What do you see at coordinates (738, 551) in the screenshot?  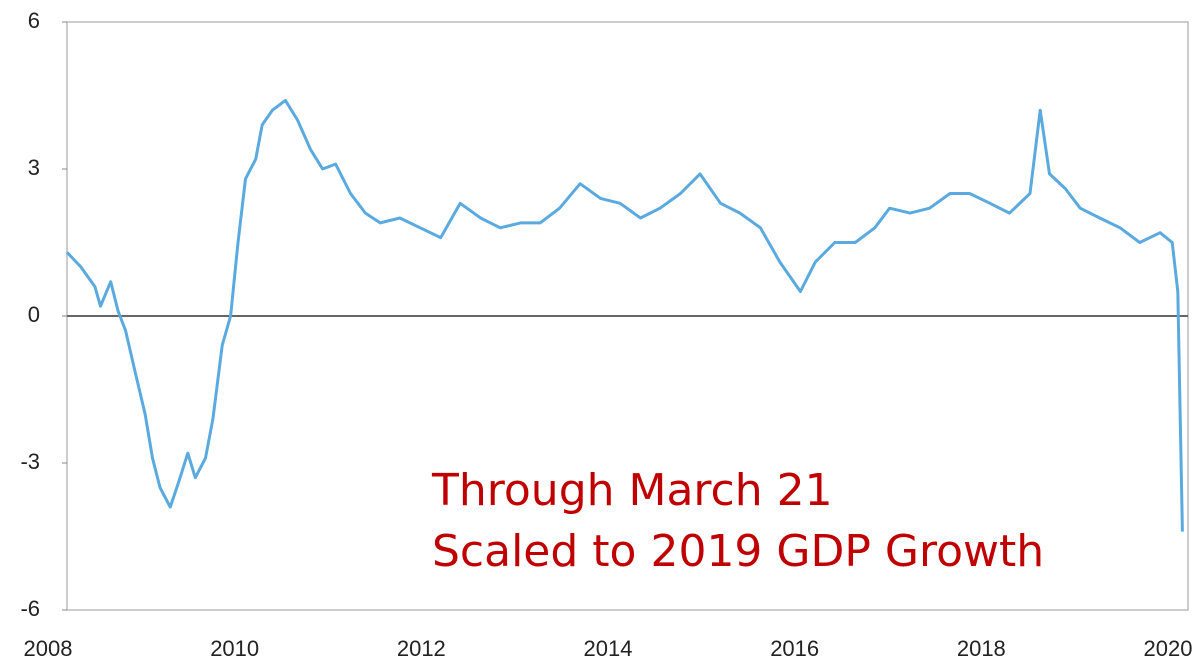 I see `annotation: Scaled to 2019 GDP Growth` at bounding box center [738, 551].